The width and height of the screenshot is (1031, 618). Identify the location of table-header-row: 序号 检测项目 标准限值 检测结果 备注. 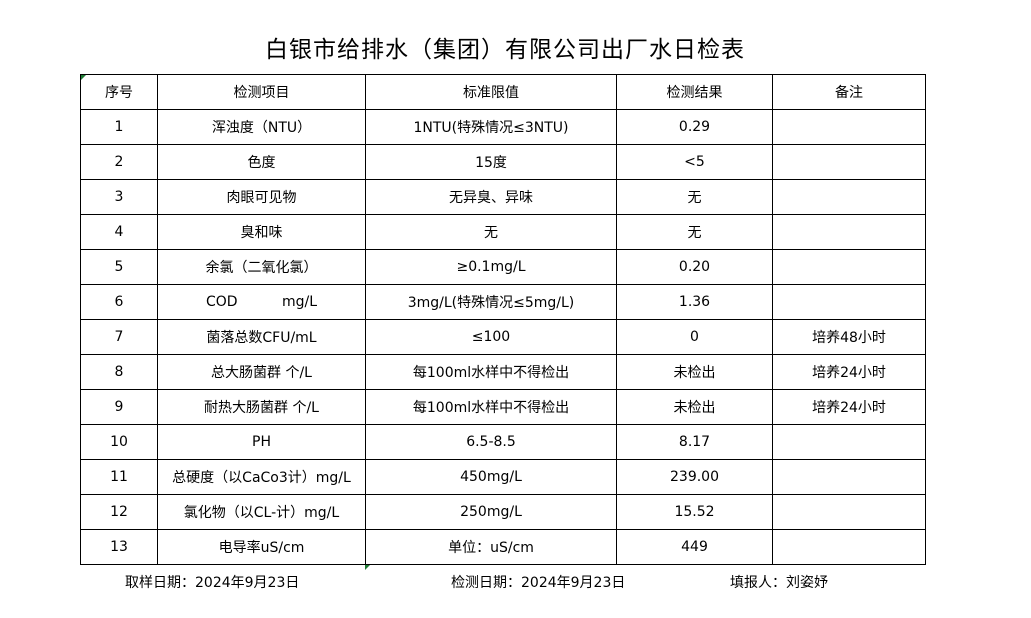
(503, 92).